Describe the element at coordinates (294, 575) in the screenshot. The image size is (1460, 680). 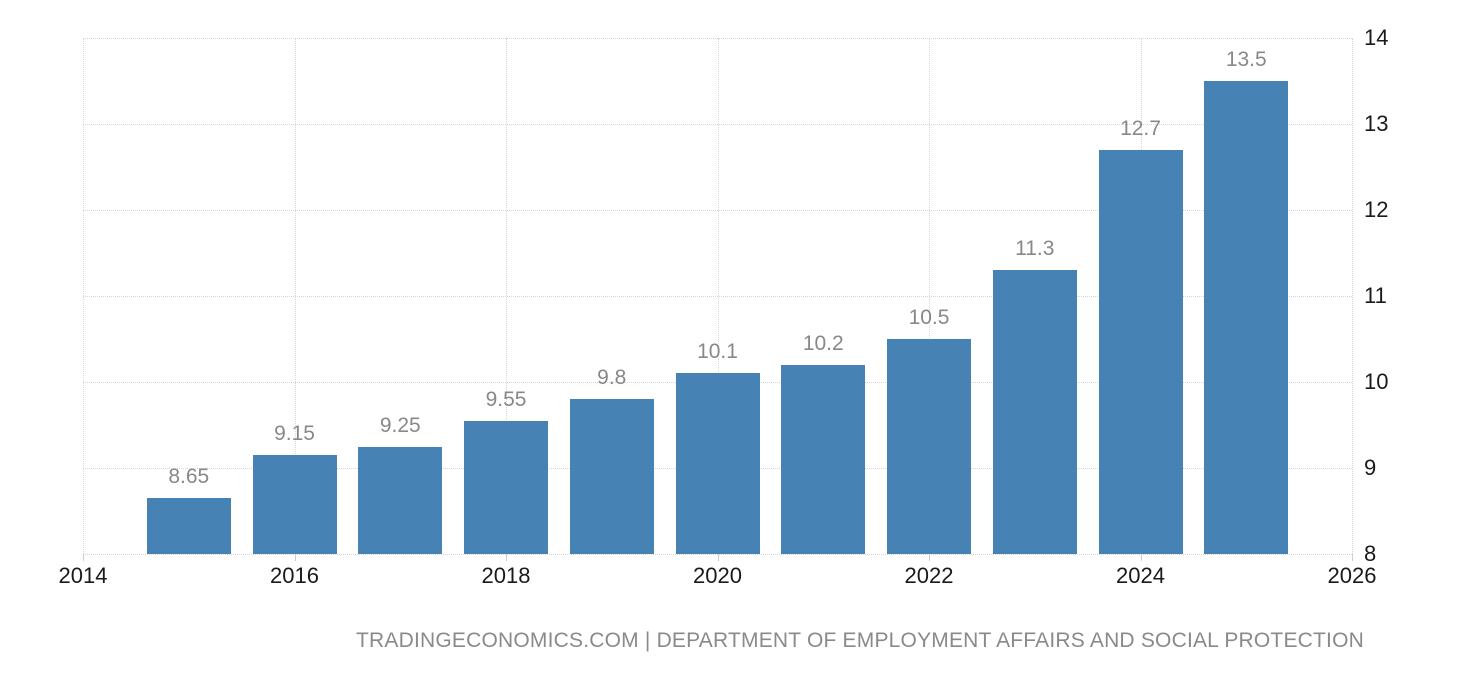
I see `x-axis-tick-label: 2016` at that location.